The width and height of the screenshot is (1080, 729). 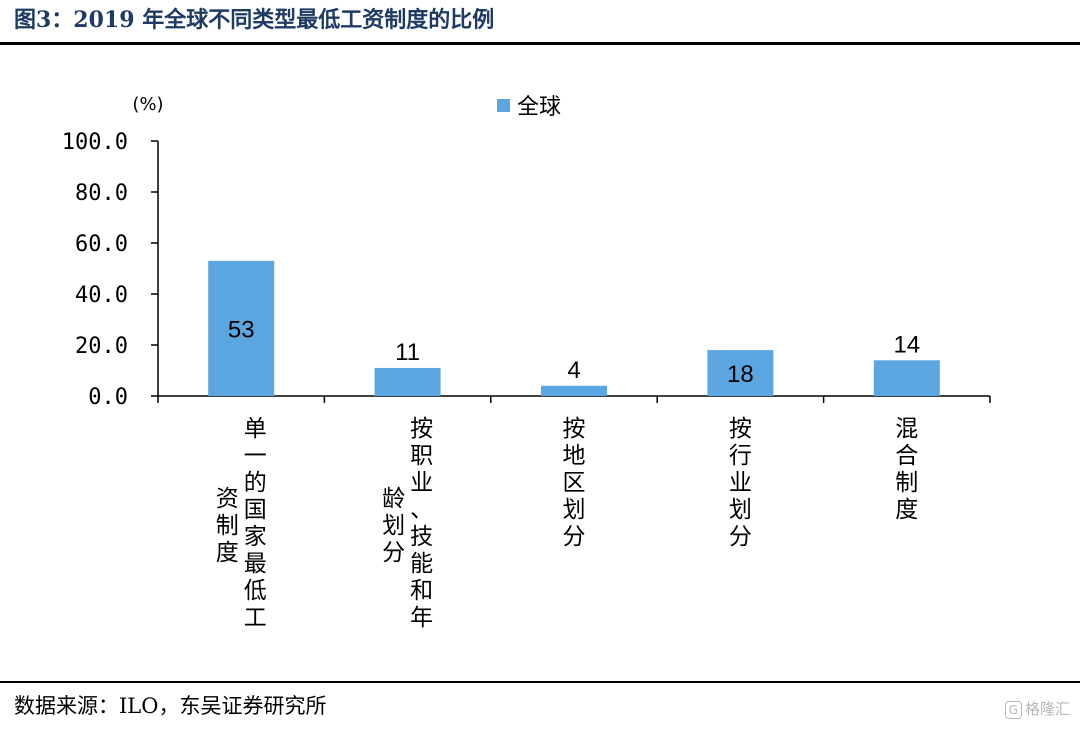 I want to click on bottom-rule, so click(x=540, y=682).